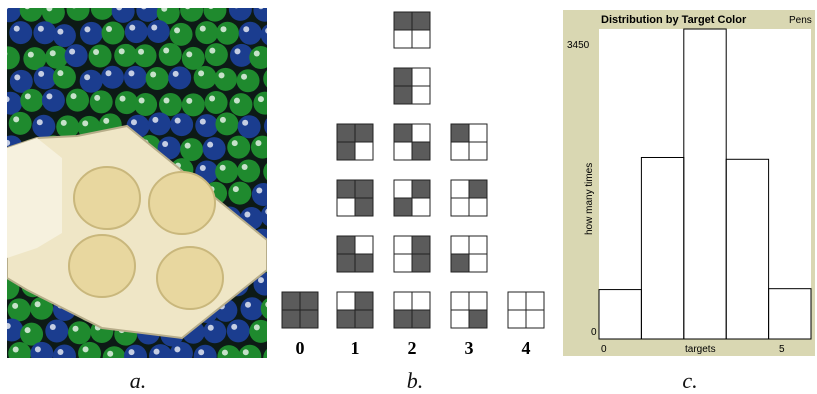 This screenshot has width=817, height=394. What do you see at coordinates (578, 45) in the screenshot?
I see `y-max-label: 3450` at bounding box center [578, 45].